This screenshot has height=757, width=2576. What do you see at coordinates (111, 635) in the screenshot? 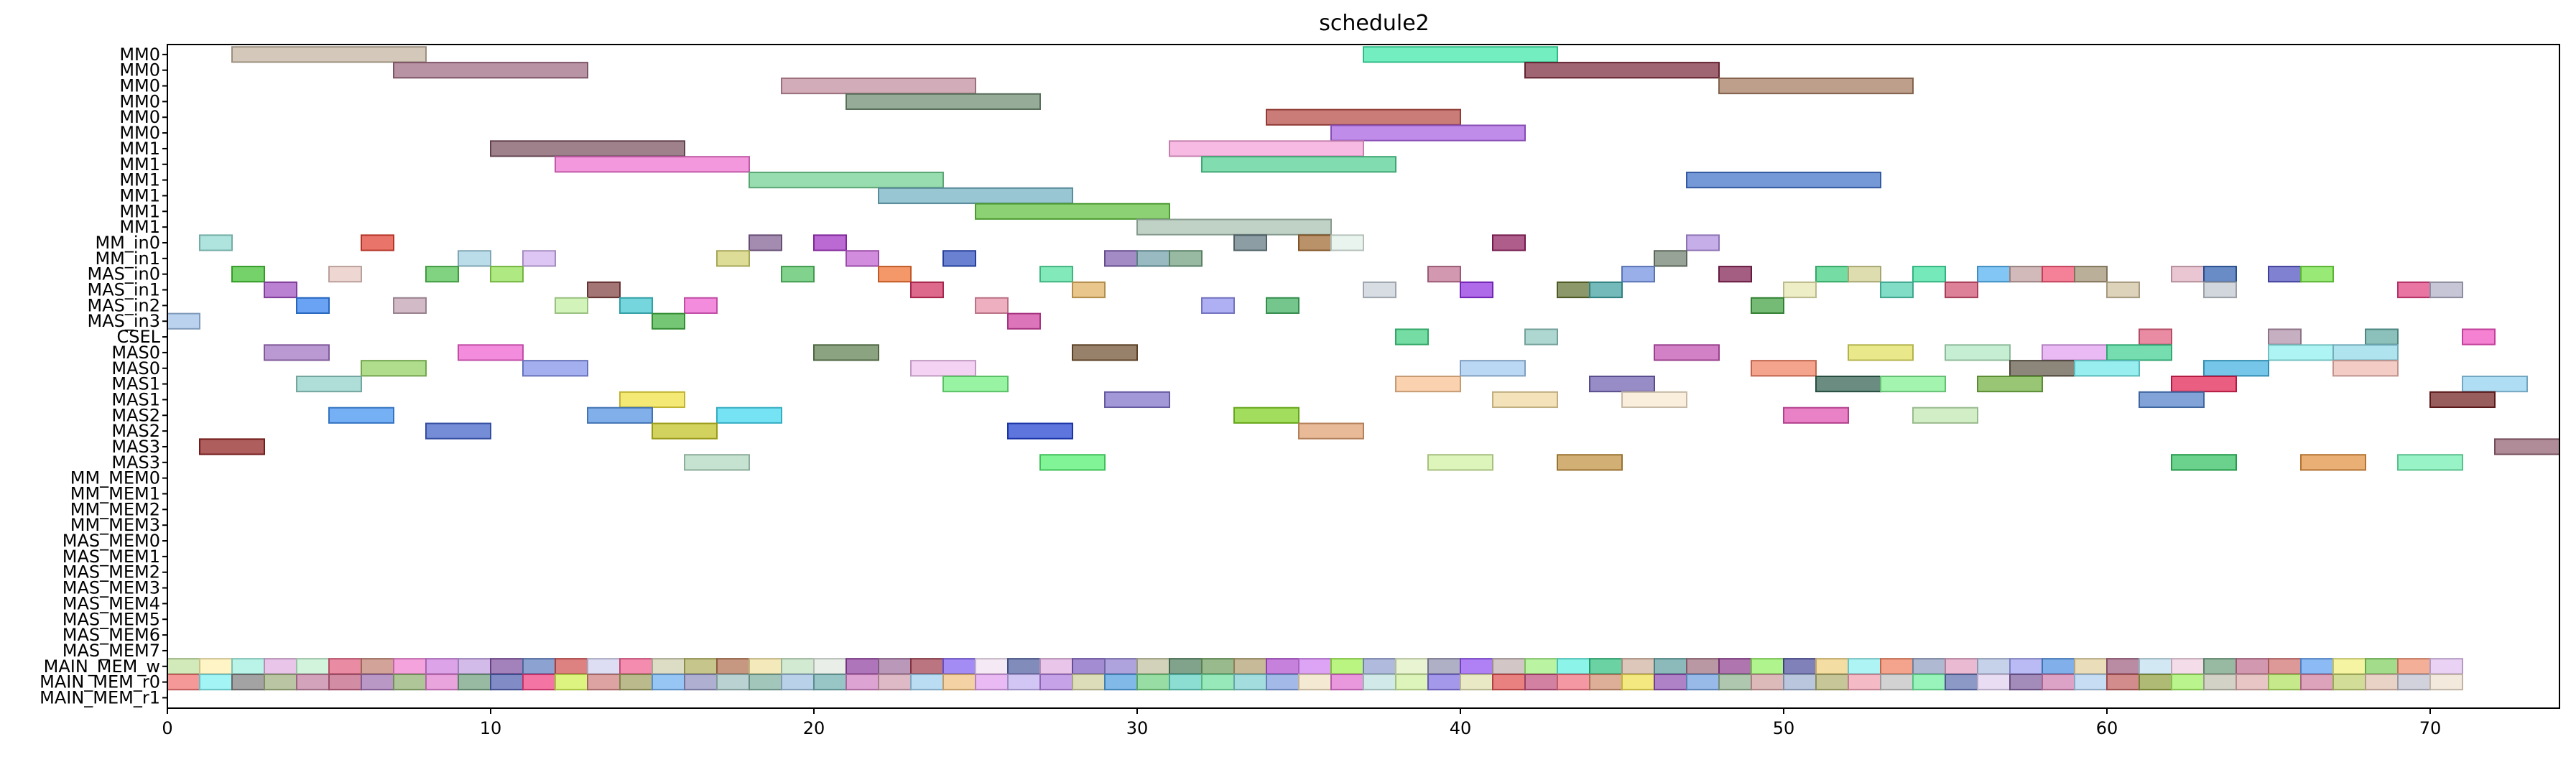
I see `y-tick-label: MAS_MEM6` at bounding box center [111, 635].